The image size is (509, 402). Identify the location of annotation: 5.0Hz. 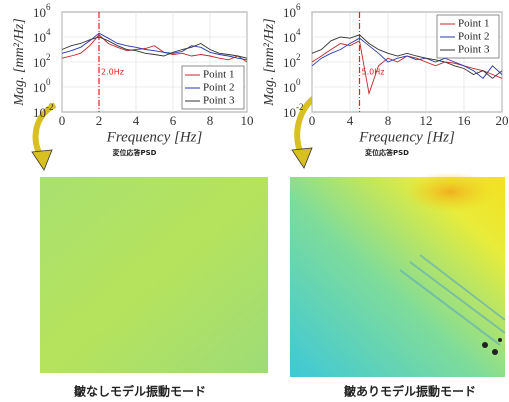
(373, 72).